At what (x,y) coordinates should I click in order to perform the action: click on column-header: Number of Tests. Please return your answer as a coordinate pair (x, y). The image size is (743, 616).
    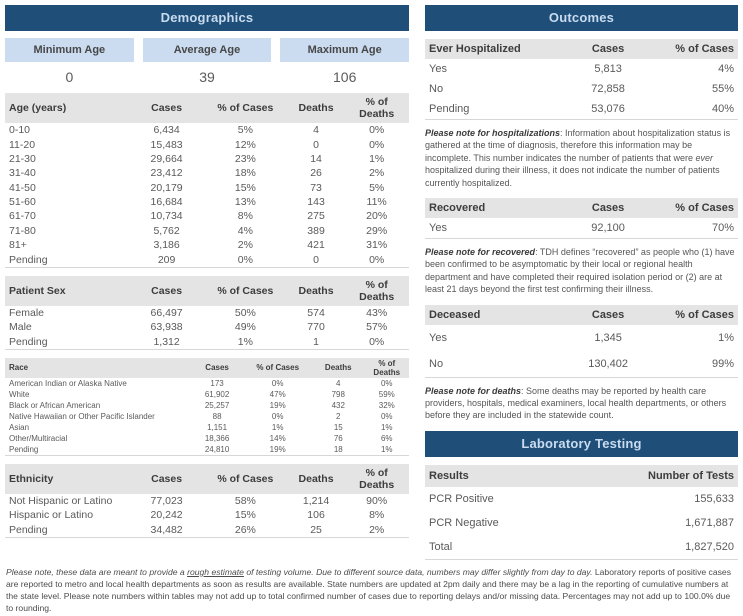
    Looking at the image, I should click on (675, 475).